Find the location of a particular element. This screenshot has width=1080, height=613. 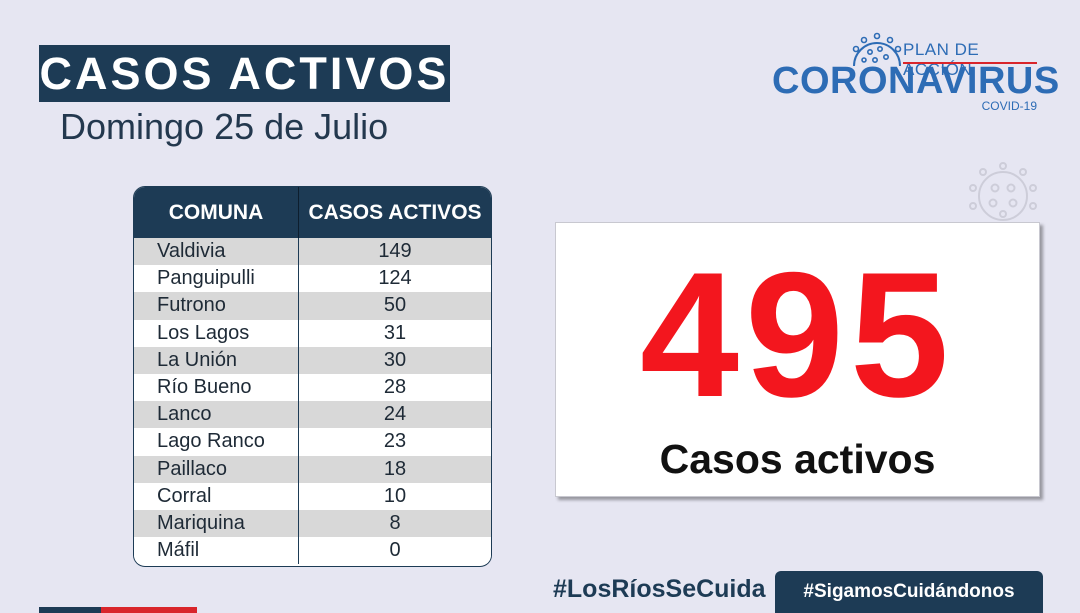

comuna-cell: Mariquina is located at coordinates (216, 523).